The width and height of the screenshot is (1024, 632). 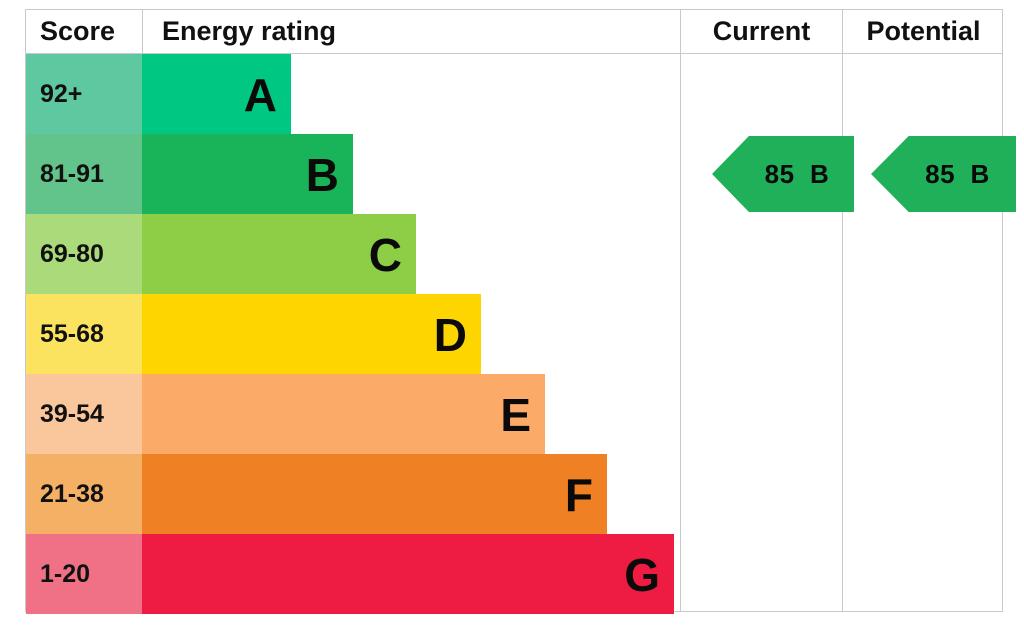 I want to click on rating-row-d: 55-68 D, so click(x=514, y=334).